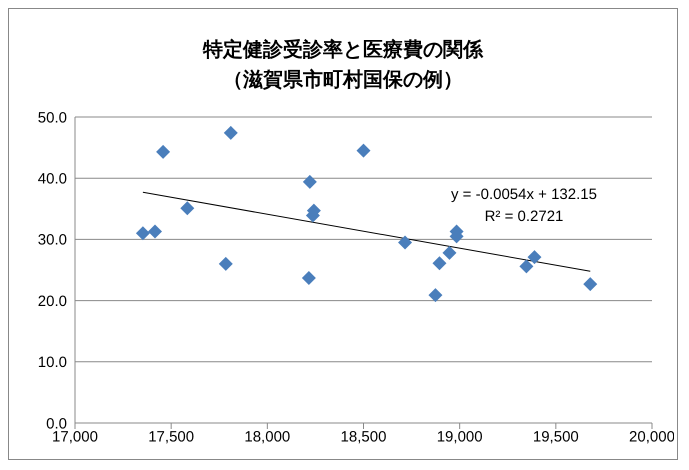 The width and height of the screenshot is (689, 470). What do you see at coordinates (555, 437) in the screenshot?
I see `x-tick-label: 19,500` at bounding box center [555, 437].